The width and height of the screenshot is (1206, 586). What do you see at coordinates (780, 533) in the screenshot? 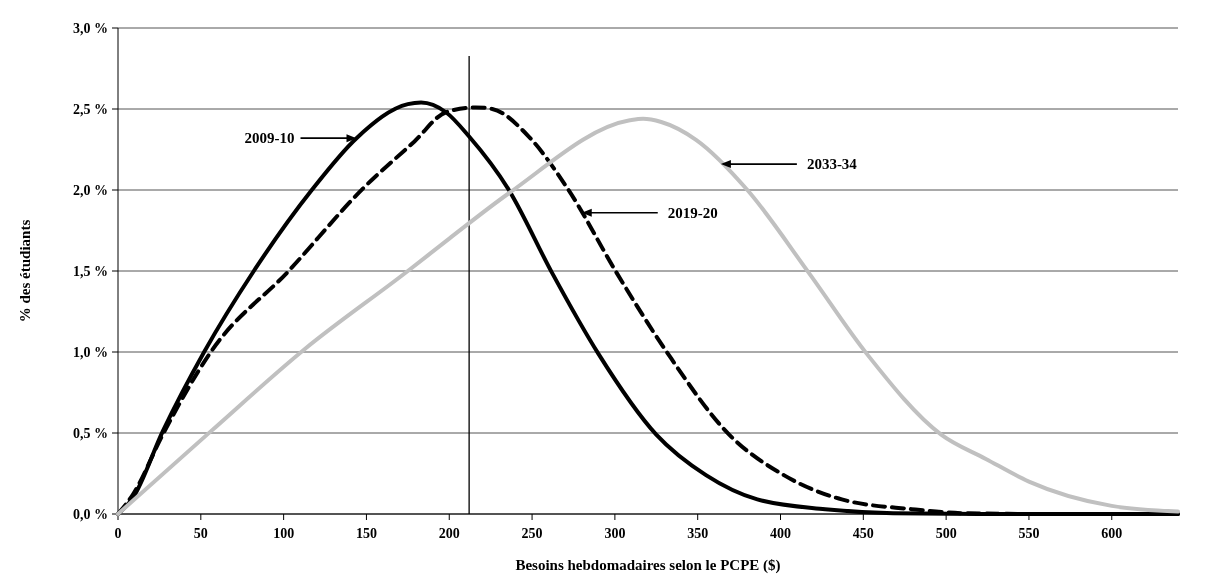
I see `x-tick-label: 400` at bounding box center [780, 533].